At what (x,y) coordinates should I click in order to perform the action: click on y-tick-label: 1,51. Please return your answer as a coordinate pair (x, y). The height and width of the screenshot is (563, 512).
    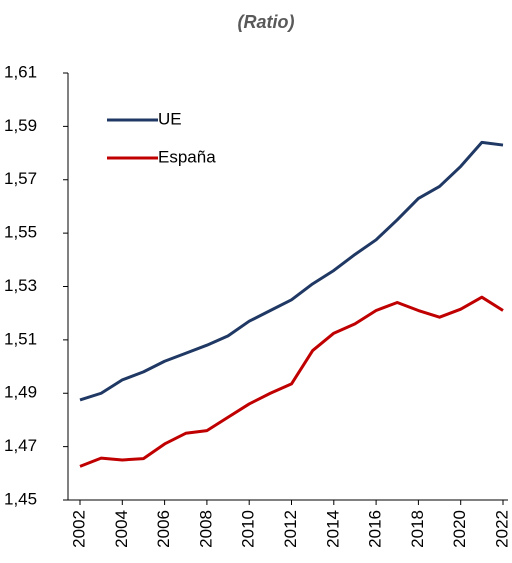
    Looking at the image, I should click on (20, 338).